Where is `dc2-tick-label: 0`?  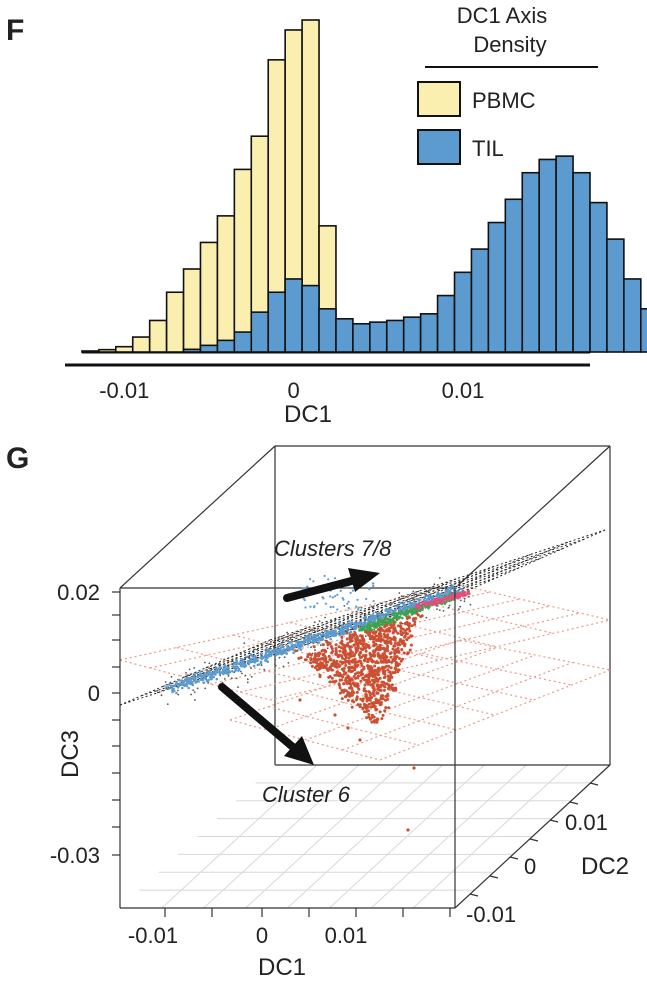 dc2-tick-label: 0 is located at coordinates (530, 866).